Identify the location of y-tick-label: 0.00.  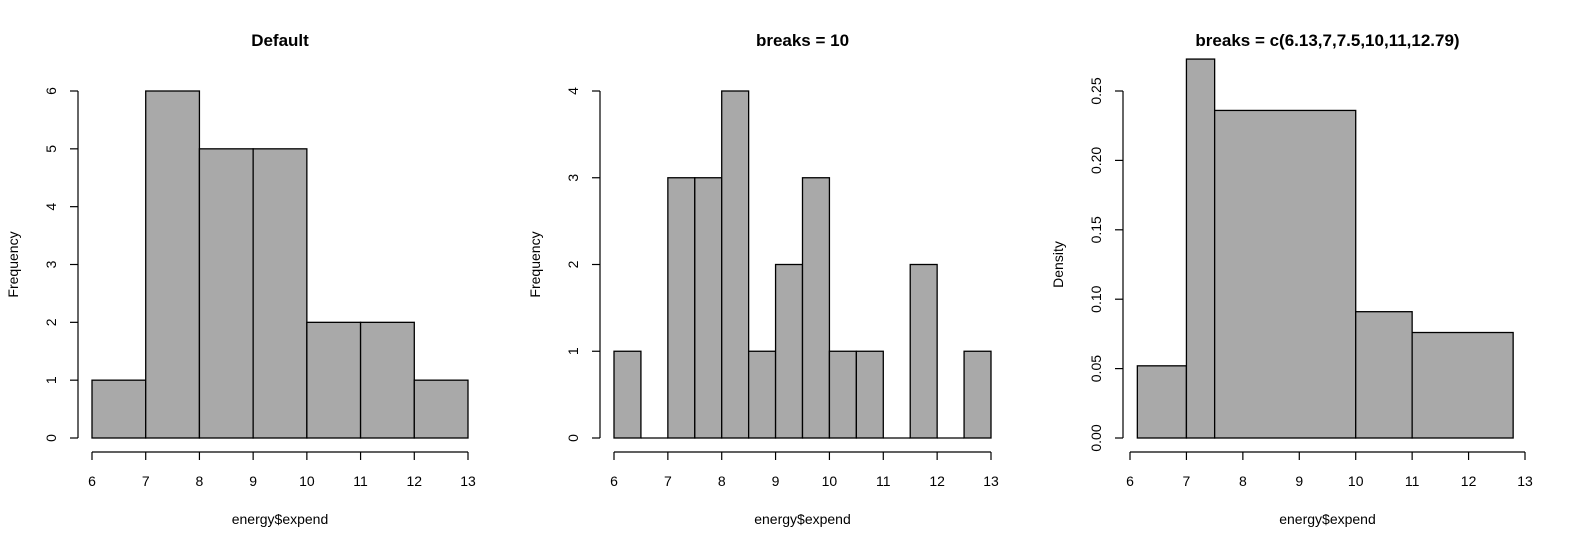
(1096, 437).